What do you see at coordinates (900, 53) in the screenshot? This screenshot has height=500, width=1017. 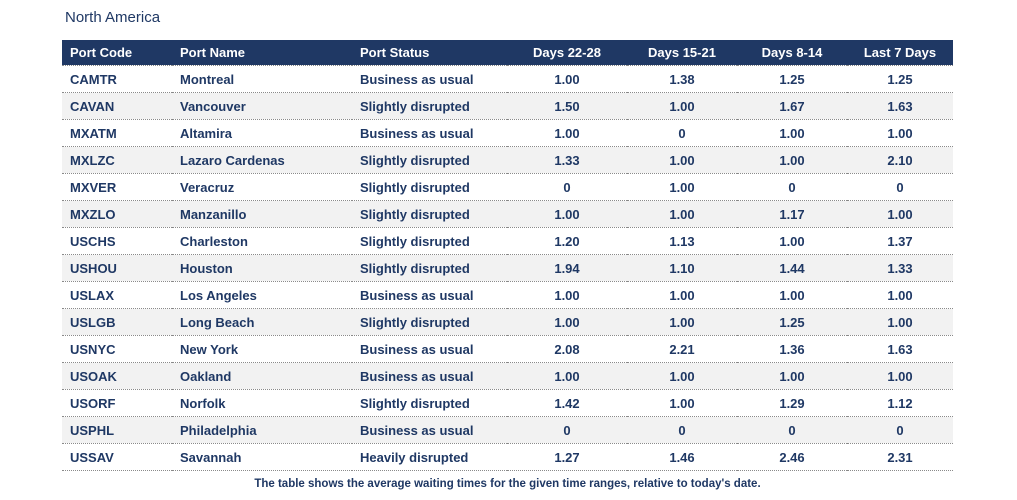 I see `column-header-last-7-days: Last 7 Days` at bounding box center [900, 53].